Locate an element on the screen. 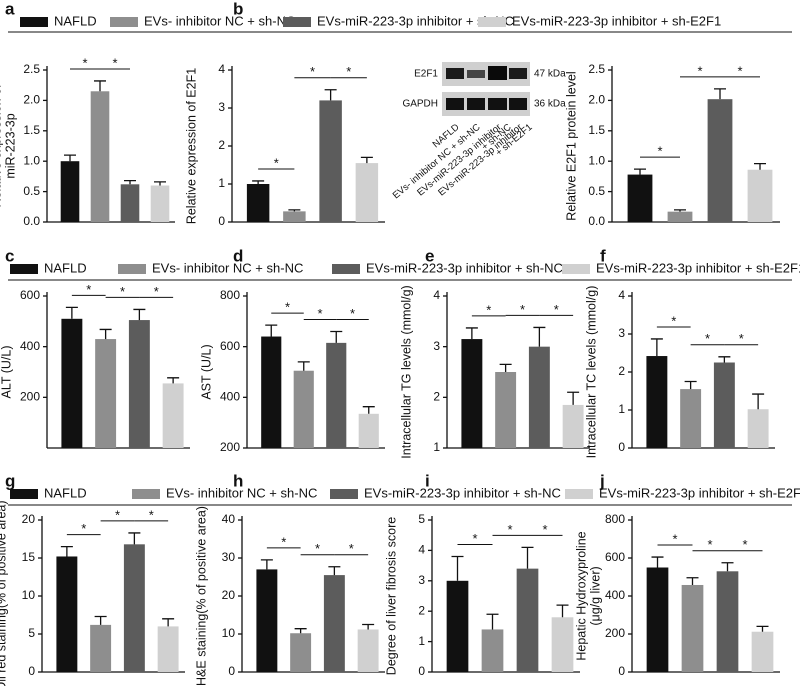 Image resolution: width=800 pixels, height=686 pixels. y-tick-label: 600 is located at coordinates (30, 295).